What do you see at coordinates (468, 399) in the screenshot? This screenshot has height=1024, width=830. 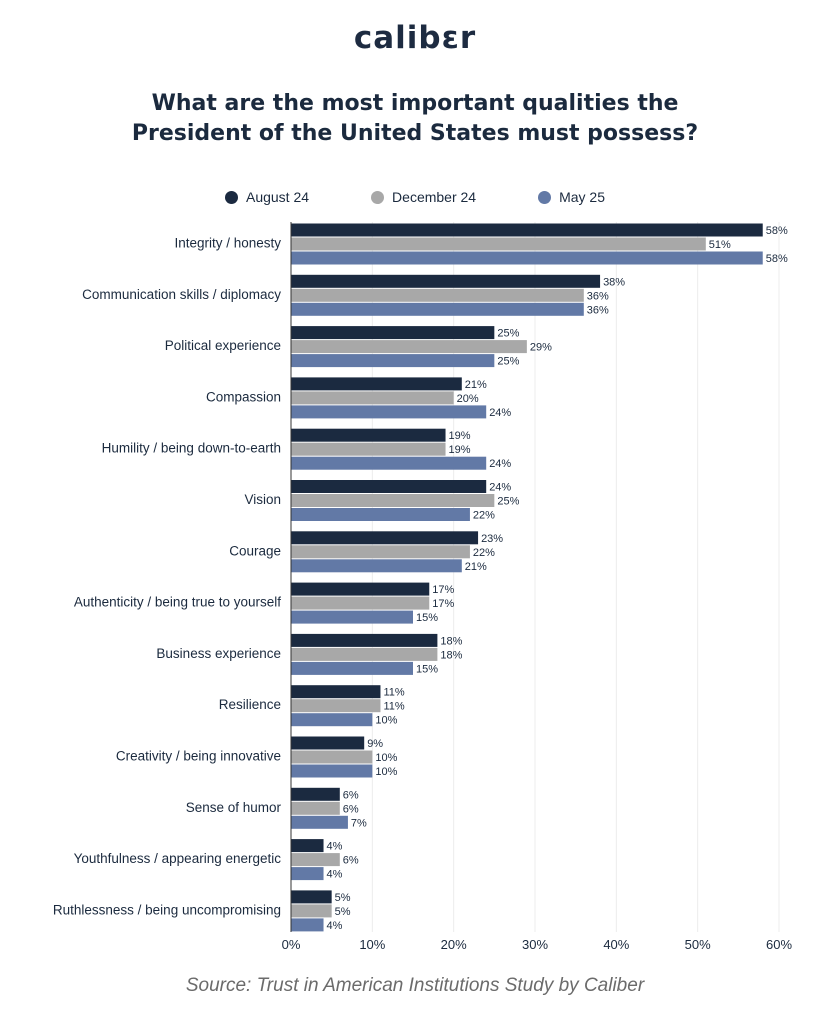 I see `data-label-december: 20%` at bounding box center [468, 399].